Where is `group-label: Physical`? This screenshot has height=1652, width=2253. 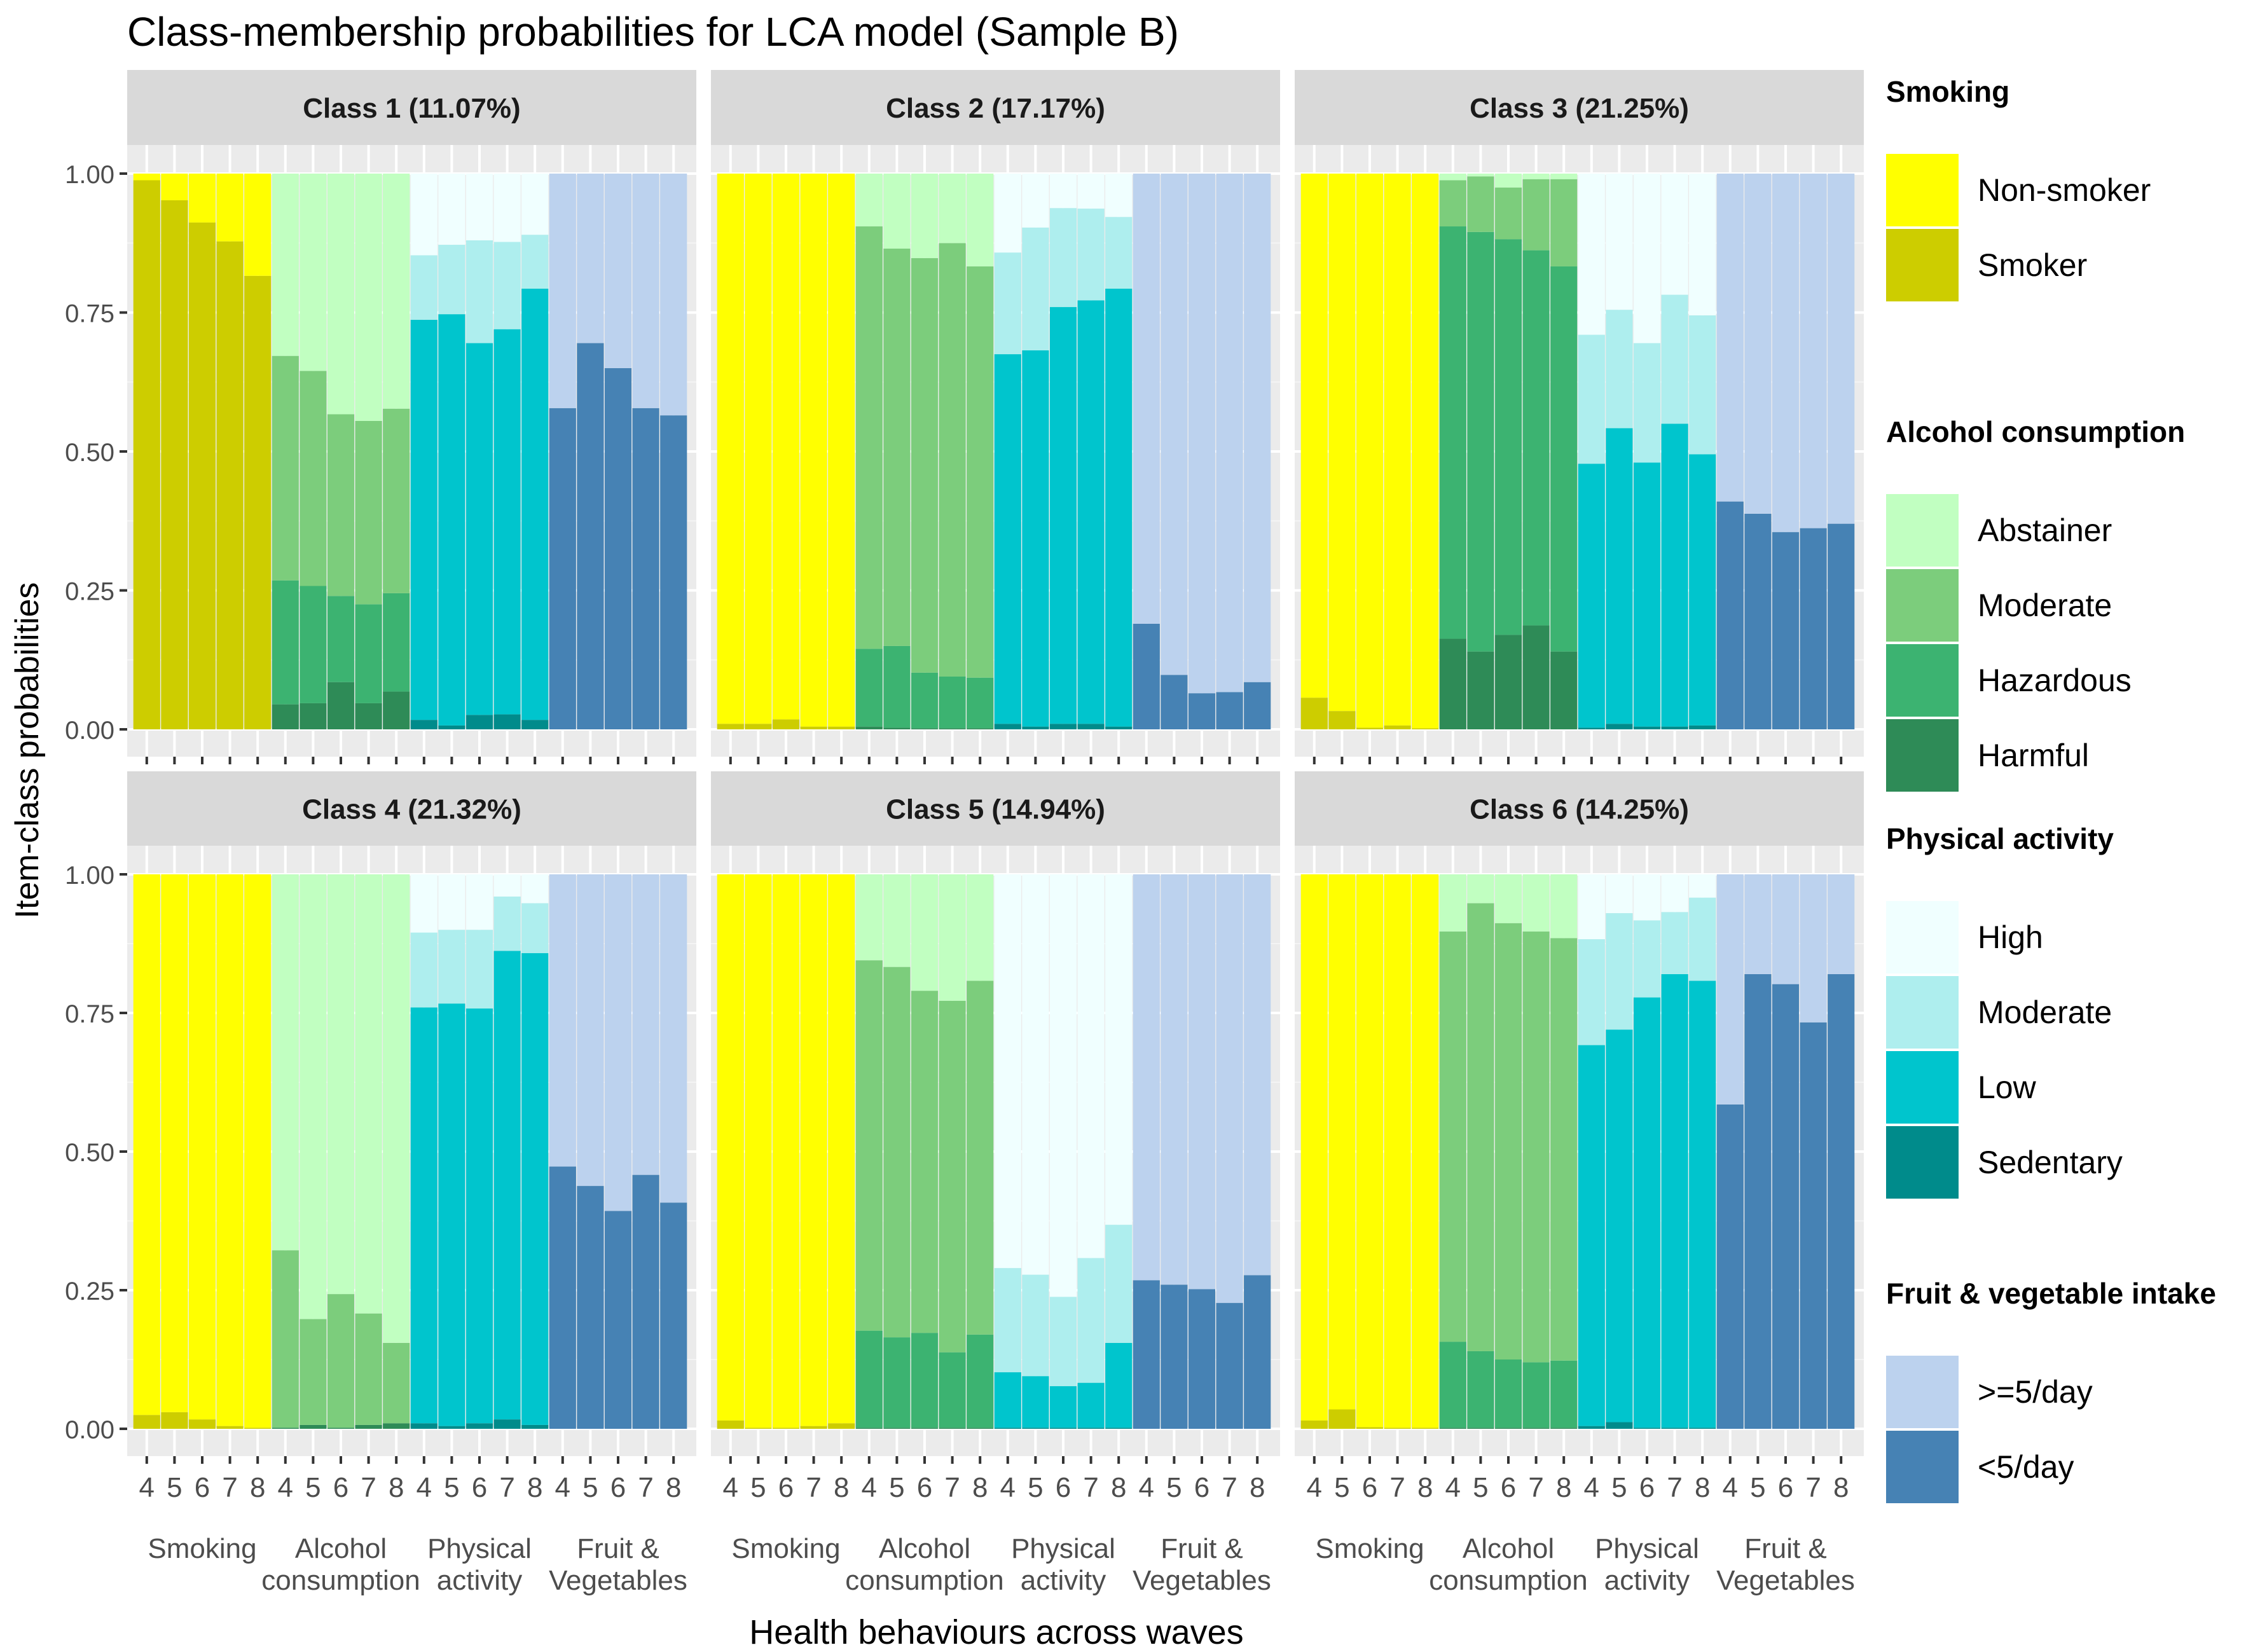
group-label: Physical is located at coordinates (1063, 1548).